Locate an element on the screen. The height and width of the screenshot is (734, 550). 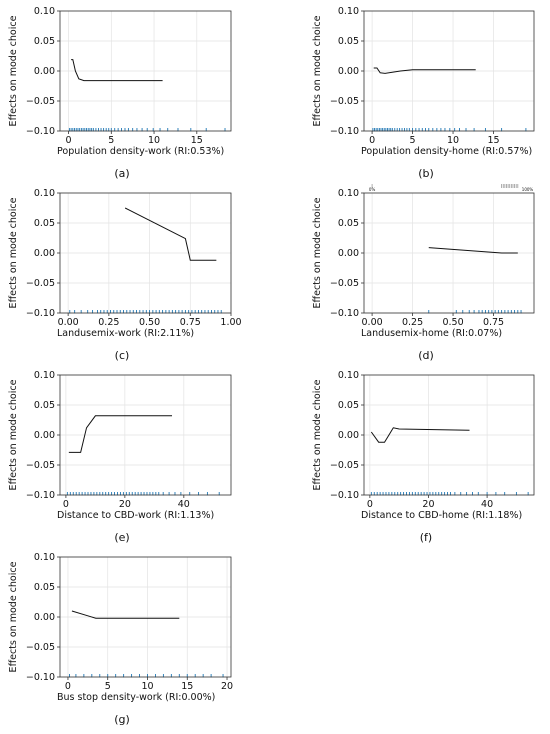
x-axis-label: Distance to CBD-work (RI:1.13%) is located at coordinates (135, 515).